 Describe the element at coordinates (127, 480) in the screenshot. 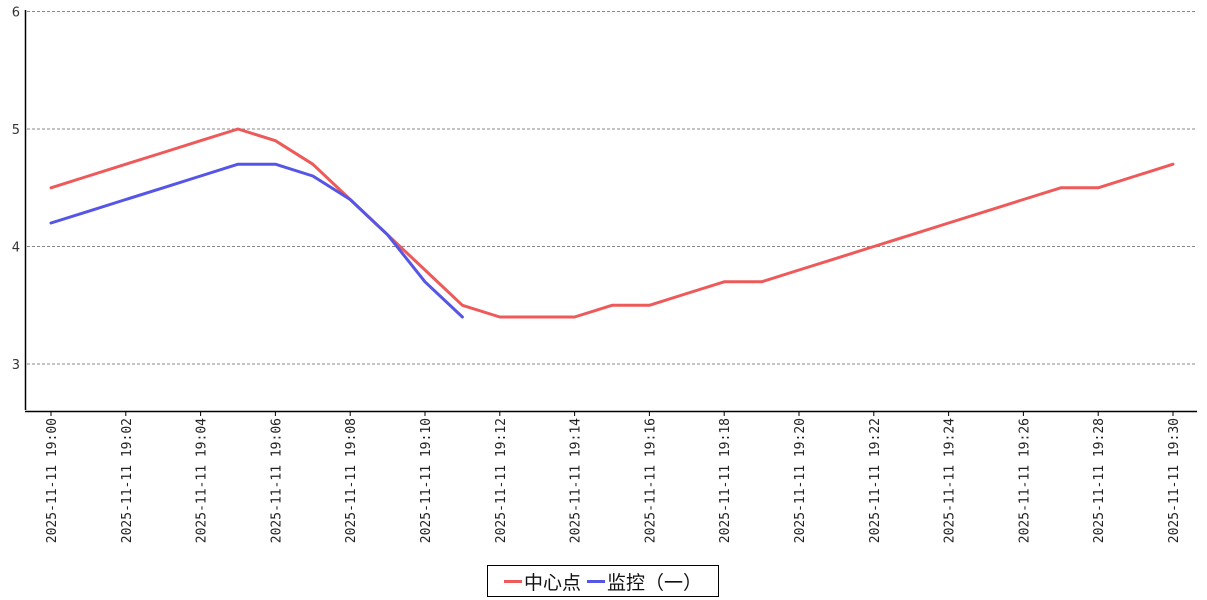

I see `x-tick-label: 2025-11-11 19:02` at that location.